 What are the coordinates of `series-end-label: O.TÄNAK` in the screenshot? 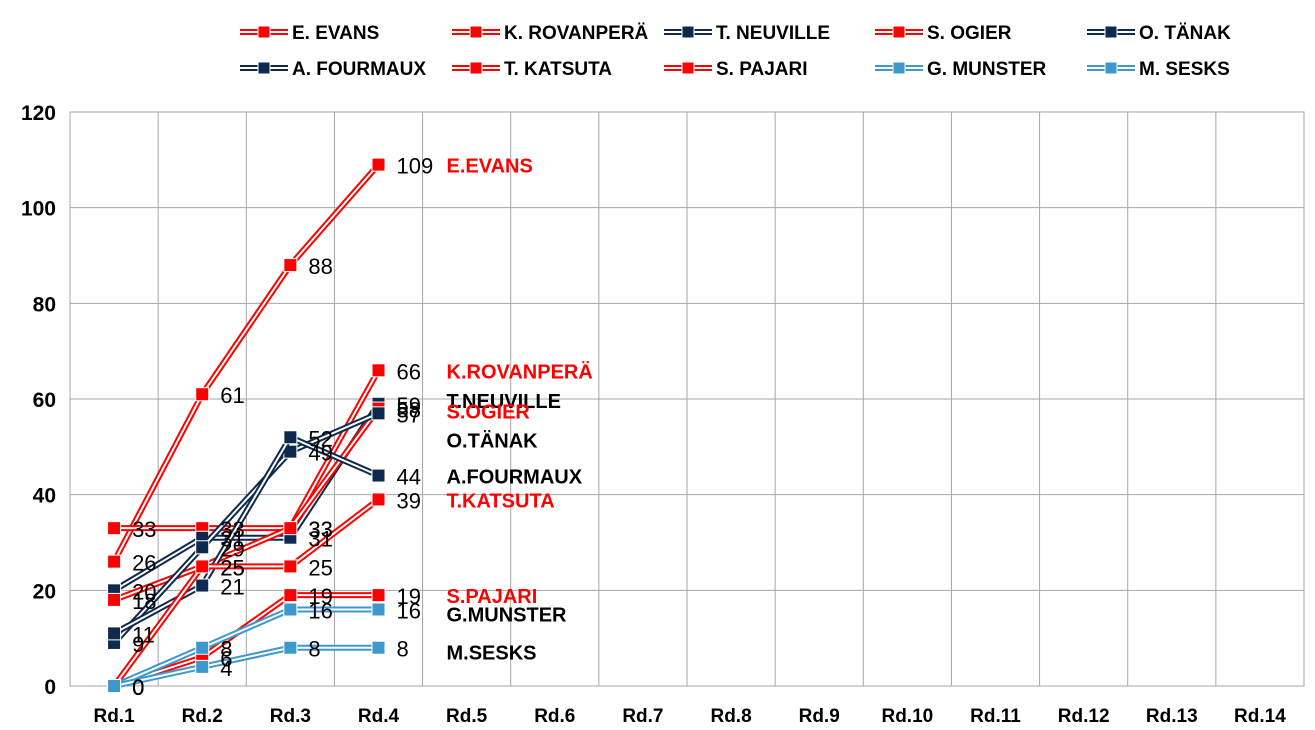 It's located at (493, 440).